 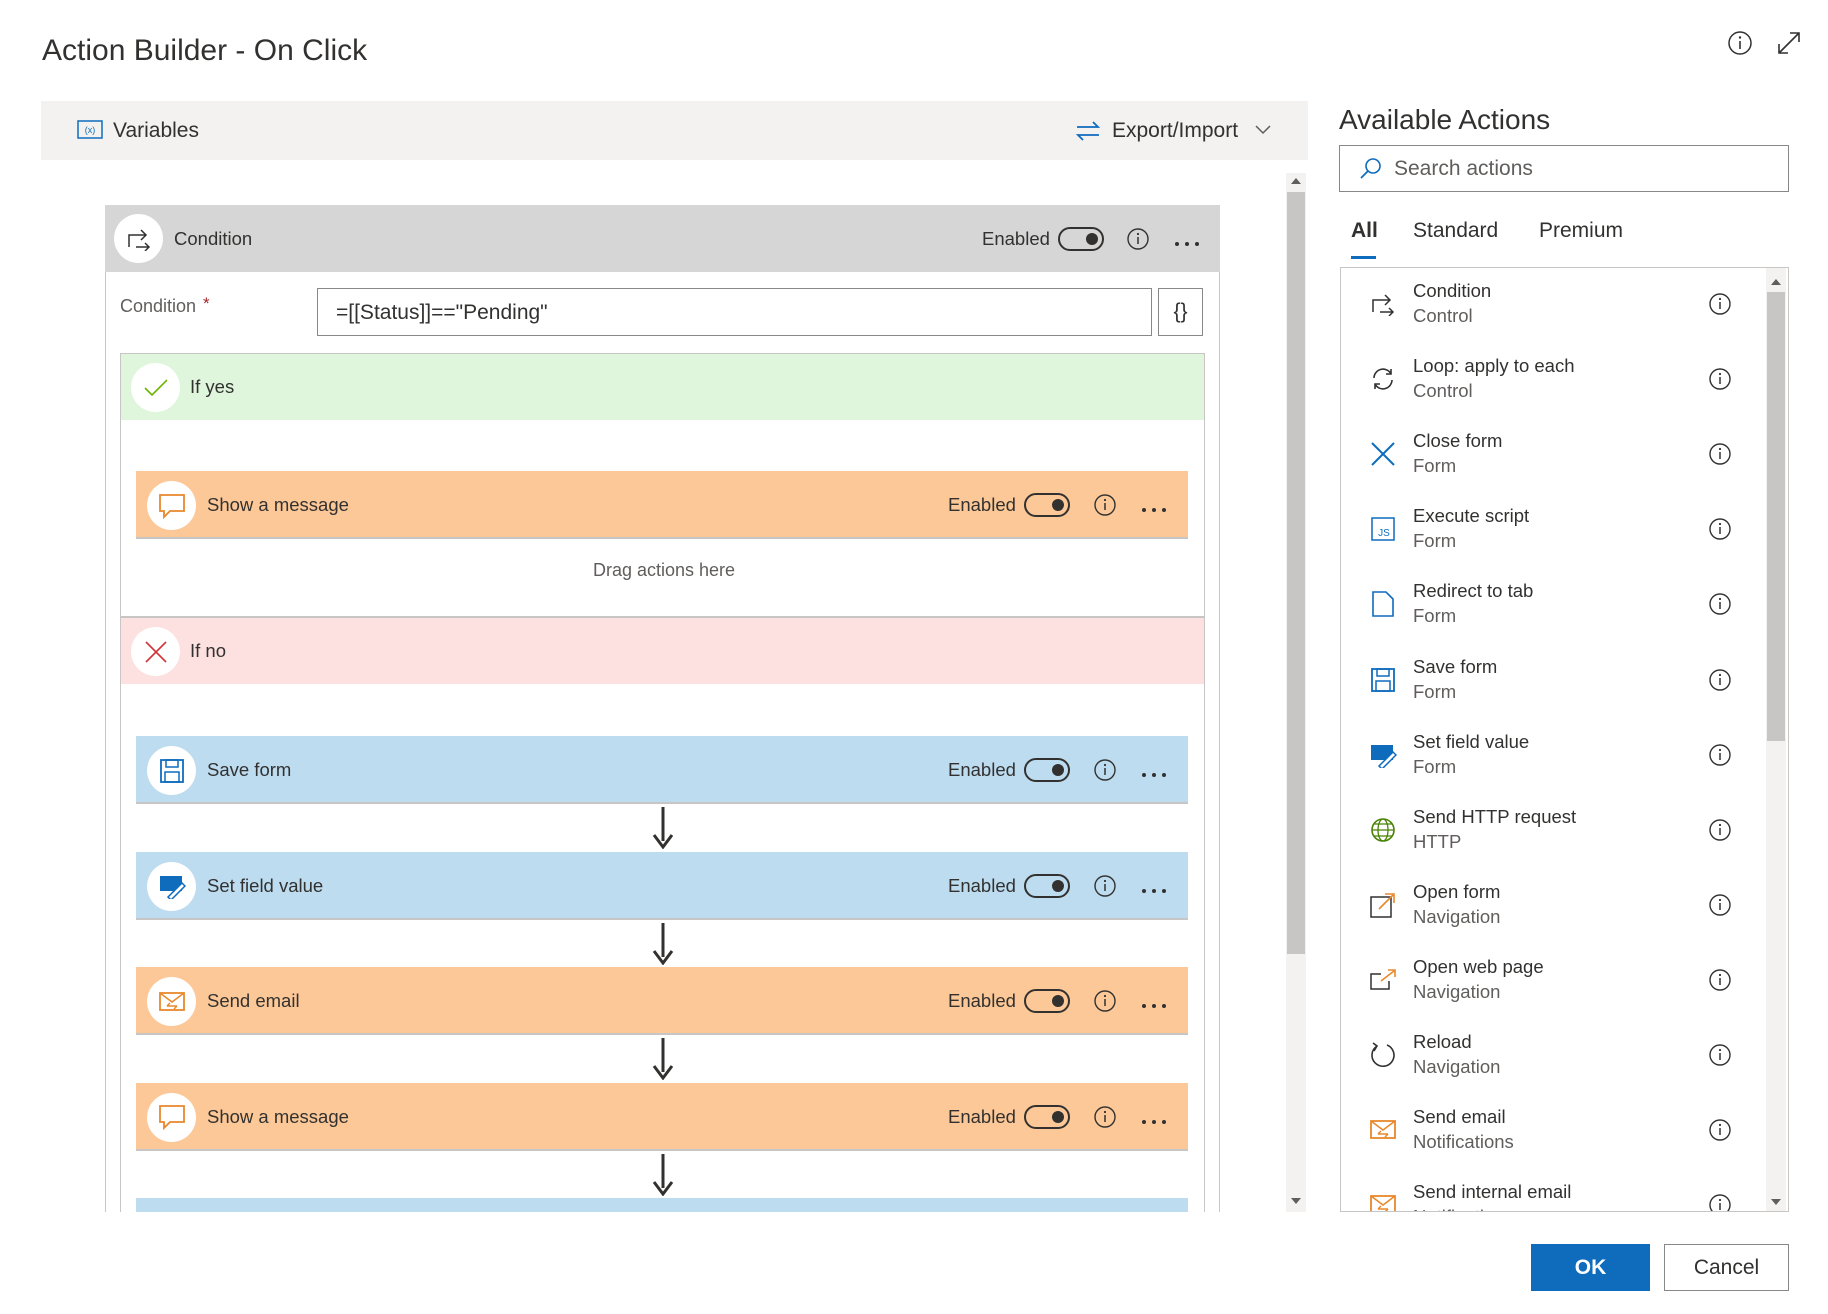 I want to click on svg-text: (x), so click(x=90, y=130).